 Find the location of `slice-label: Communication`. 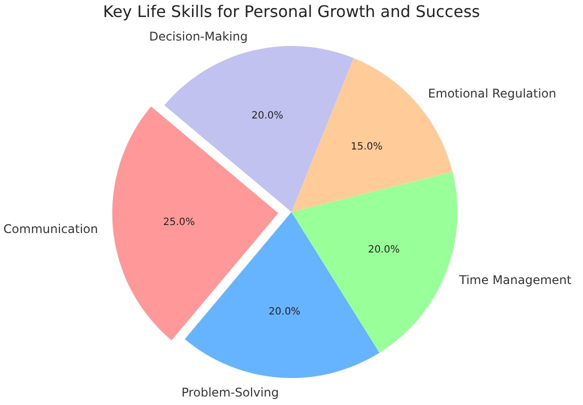

slice-label: Communication is located at coordinates (50, 229).